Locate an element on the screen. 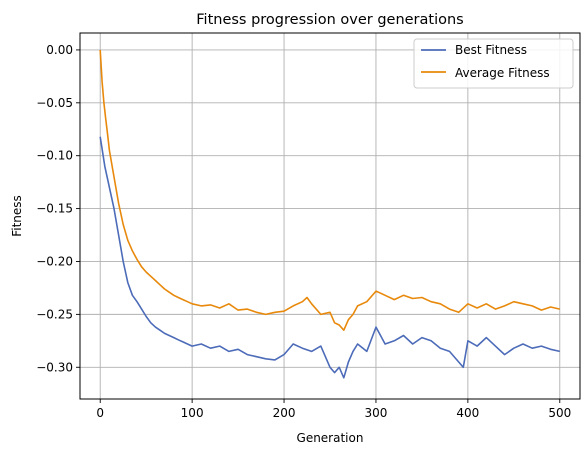 This screenshot has height=455, width=587. legend-label-average-fitness: Average Fitness is located at coordinates (502, 73).